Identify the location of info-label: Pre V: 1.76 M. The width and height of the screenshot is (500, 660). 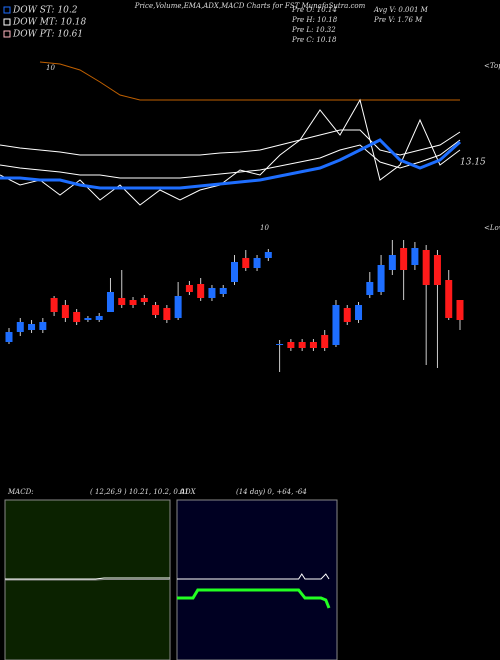
(398, 20).